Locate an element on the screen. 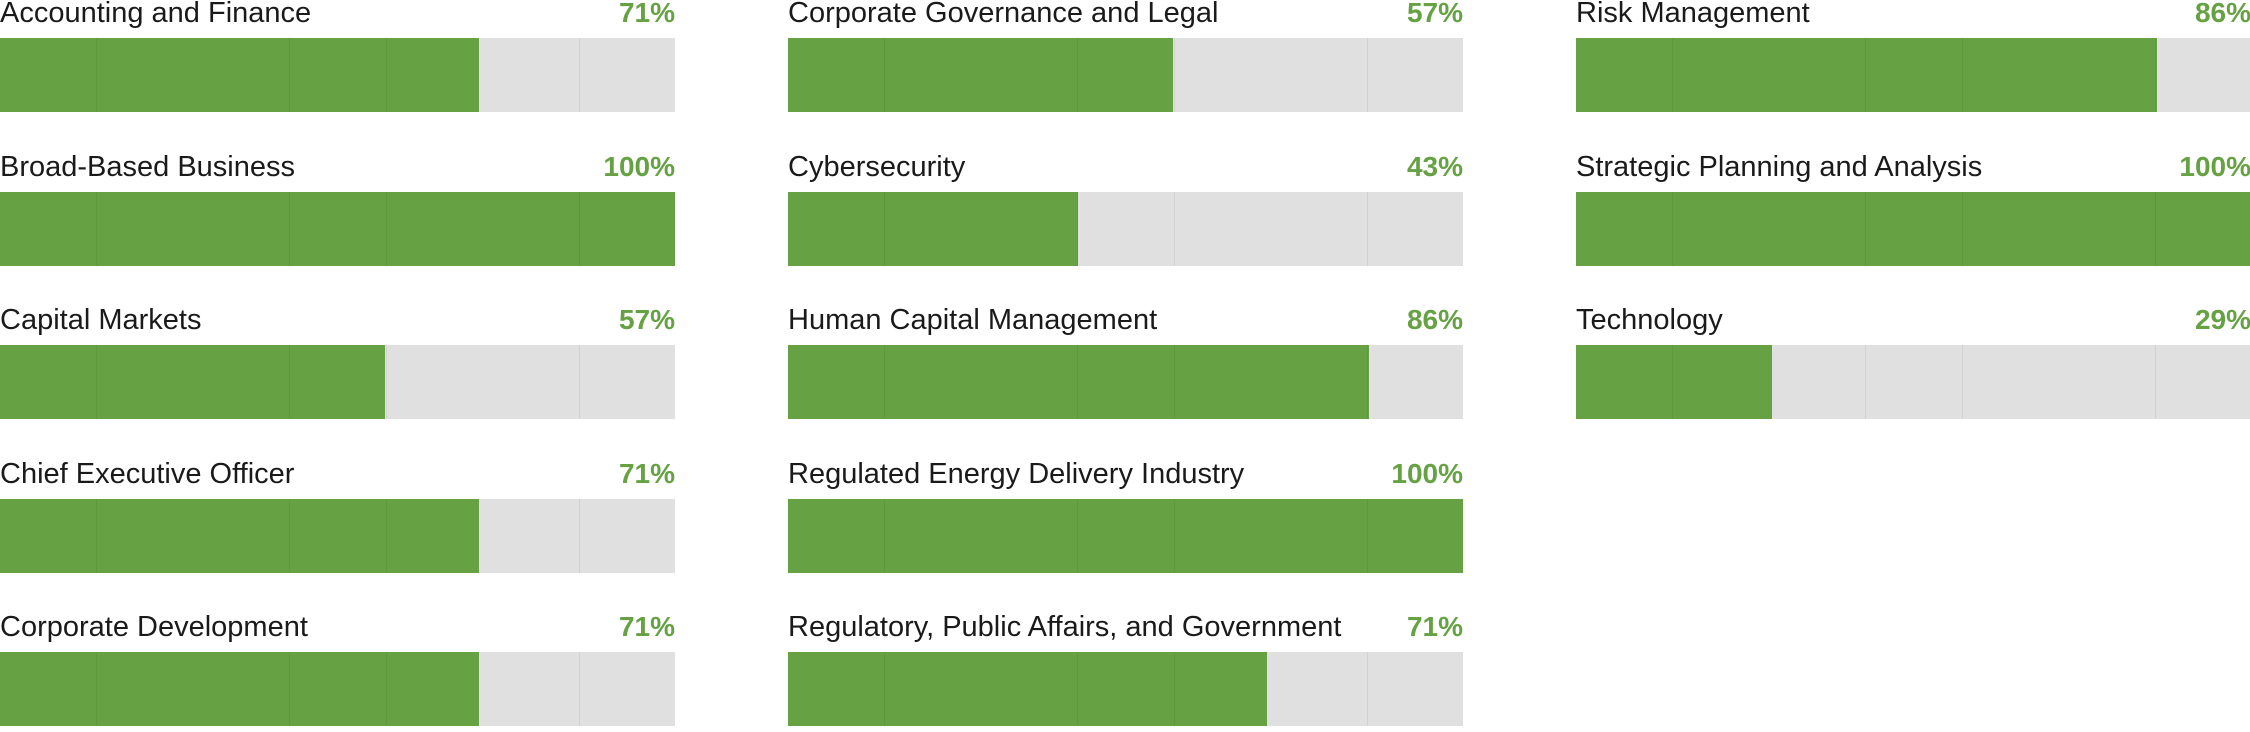 Image resolution: width=2250 pixels, height=732 pixels. bar-item: Technology 29% is located at coordinates (1913, 364).